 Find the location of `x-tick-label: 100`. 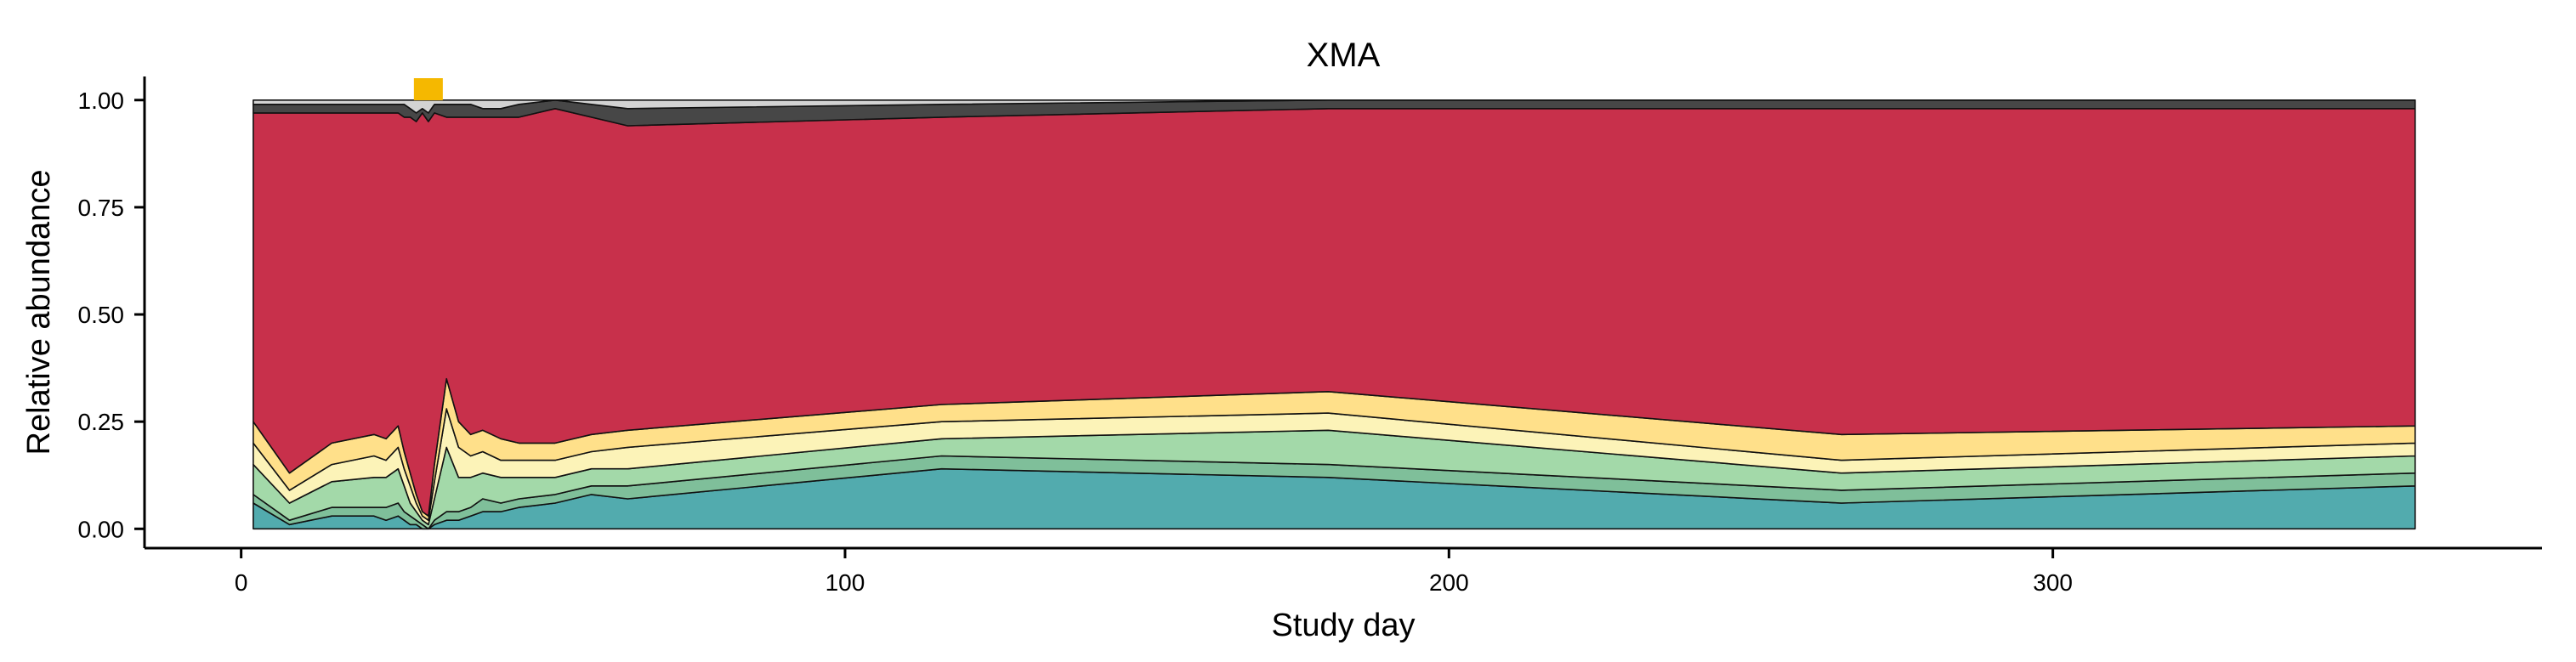

x-tick-label: 100 is located at coordinates (846, 582).